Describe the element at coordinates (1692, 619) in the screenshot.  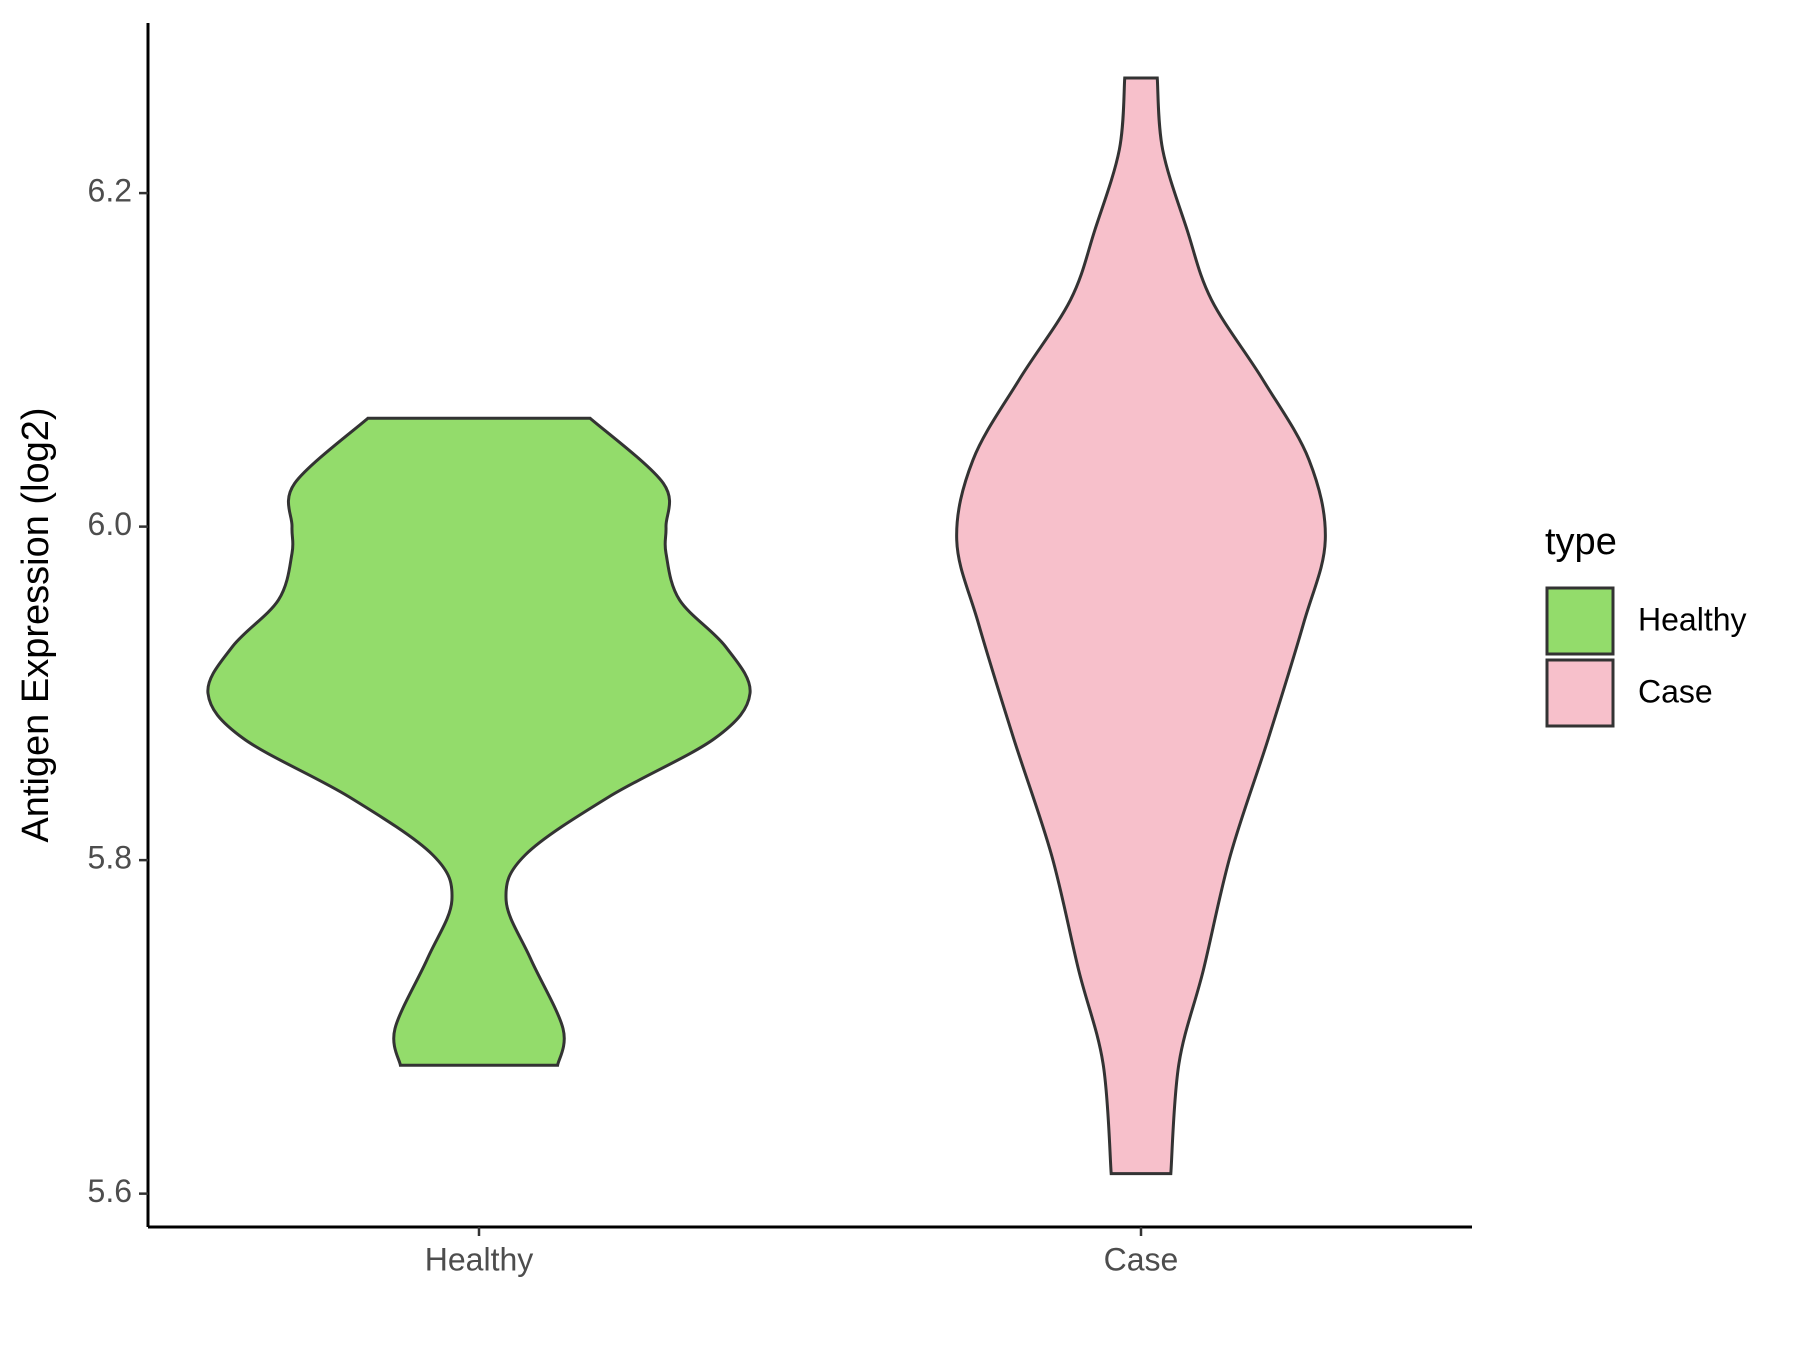
I see `legend-label: Healthy` at that location.